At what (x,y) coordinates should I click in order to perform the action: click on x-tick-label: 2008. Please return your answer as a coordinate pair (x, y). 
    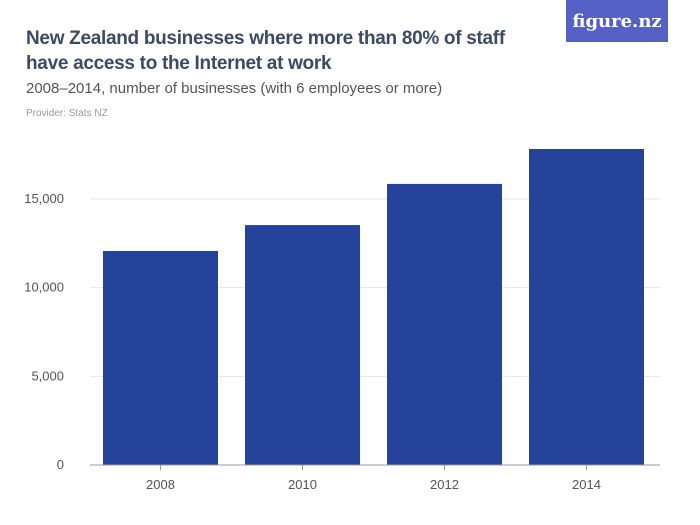
    Looking at the image, I should click on (160, 484).